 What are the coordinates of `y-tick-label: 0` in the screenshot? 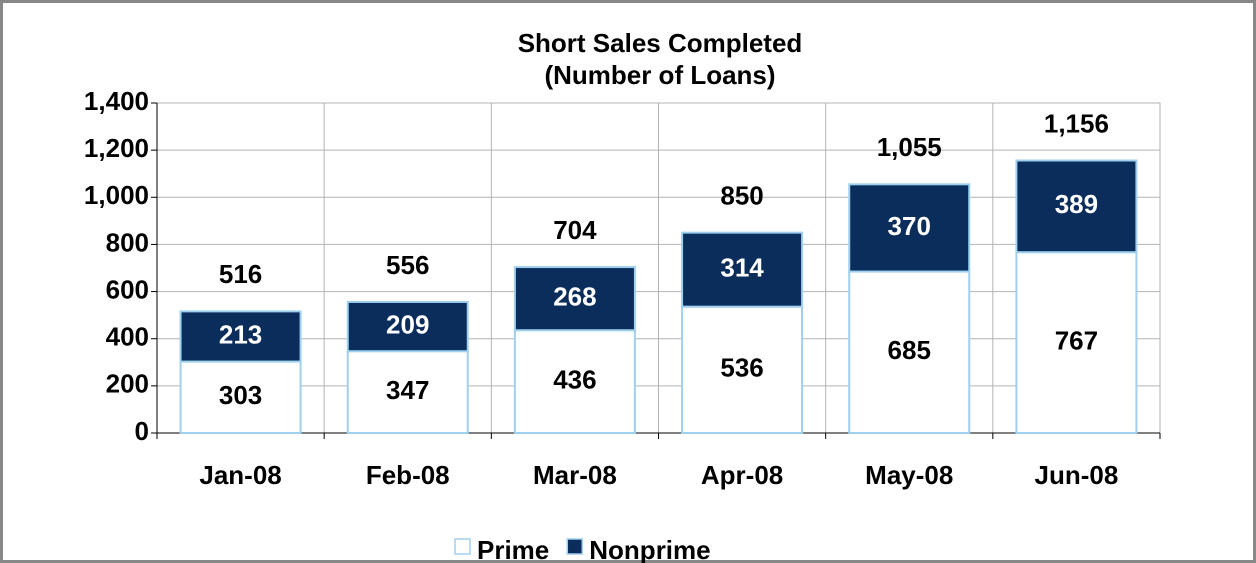 It's located at (142, 431).